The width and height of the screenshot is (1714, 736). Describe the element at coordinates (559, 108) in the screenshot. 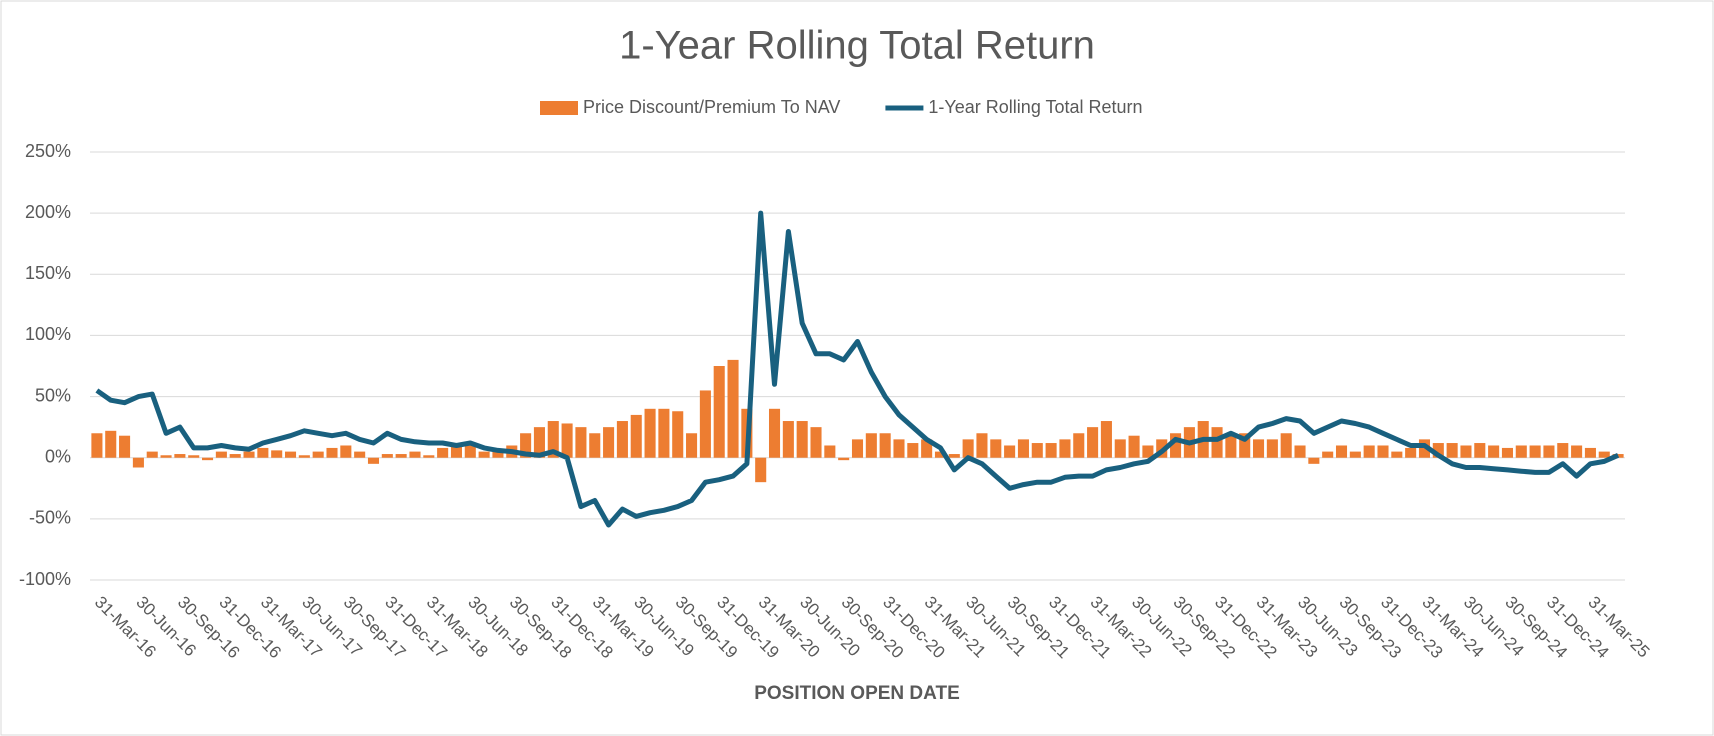

I see `legend-swatch` at that location.